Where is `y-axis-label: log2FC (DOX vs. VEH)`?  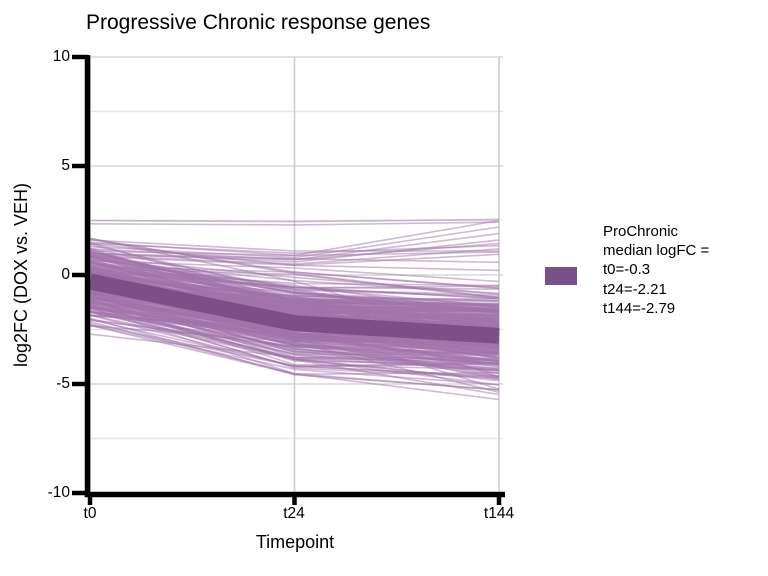 y-axis-label: log2FC (DOX vs. VEH) is located at coordinates (21, 275).